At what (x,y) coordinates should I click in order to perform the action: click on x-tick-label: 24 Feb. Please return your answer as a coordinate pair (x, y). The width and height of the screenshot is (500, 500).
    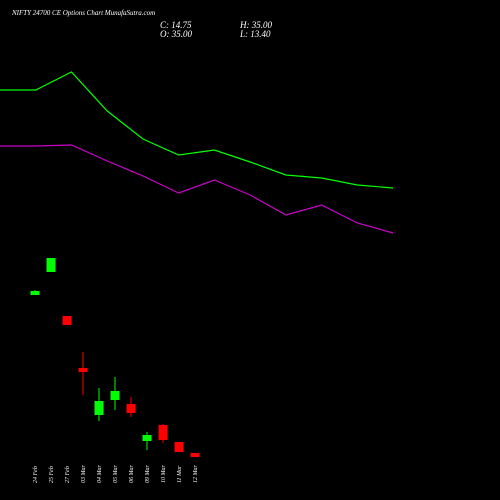
    Looking at the image, I should click on (35, 474).